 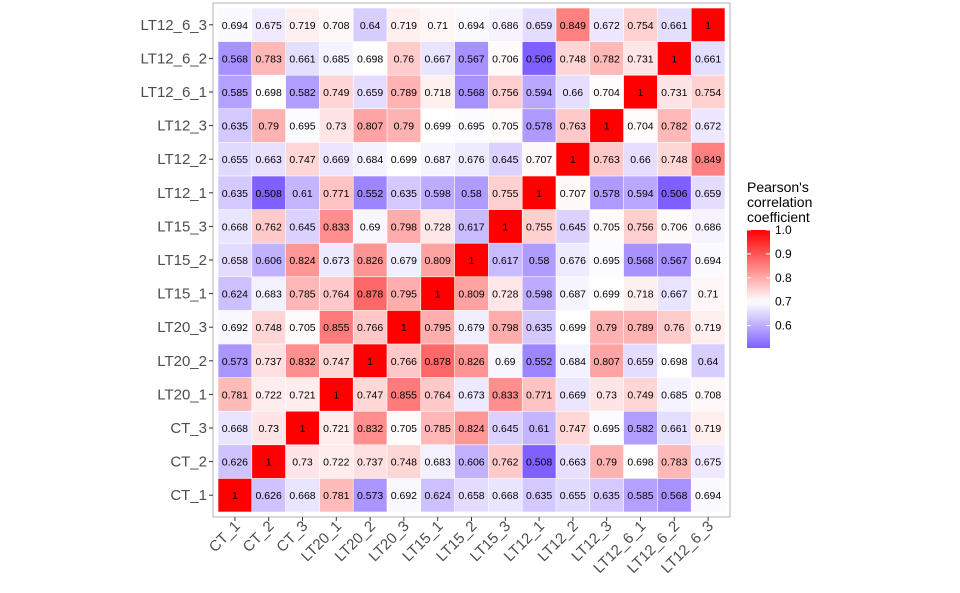 I want to click on cell-value-label: 0.669, so click(x=573, y=395).